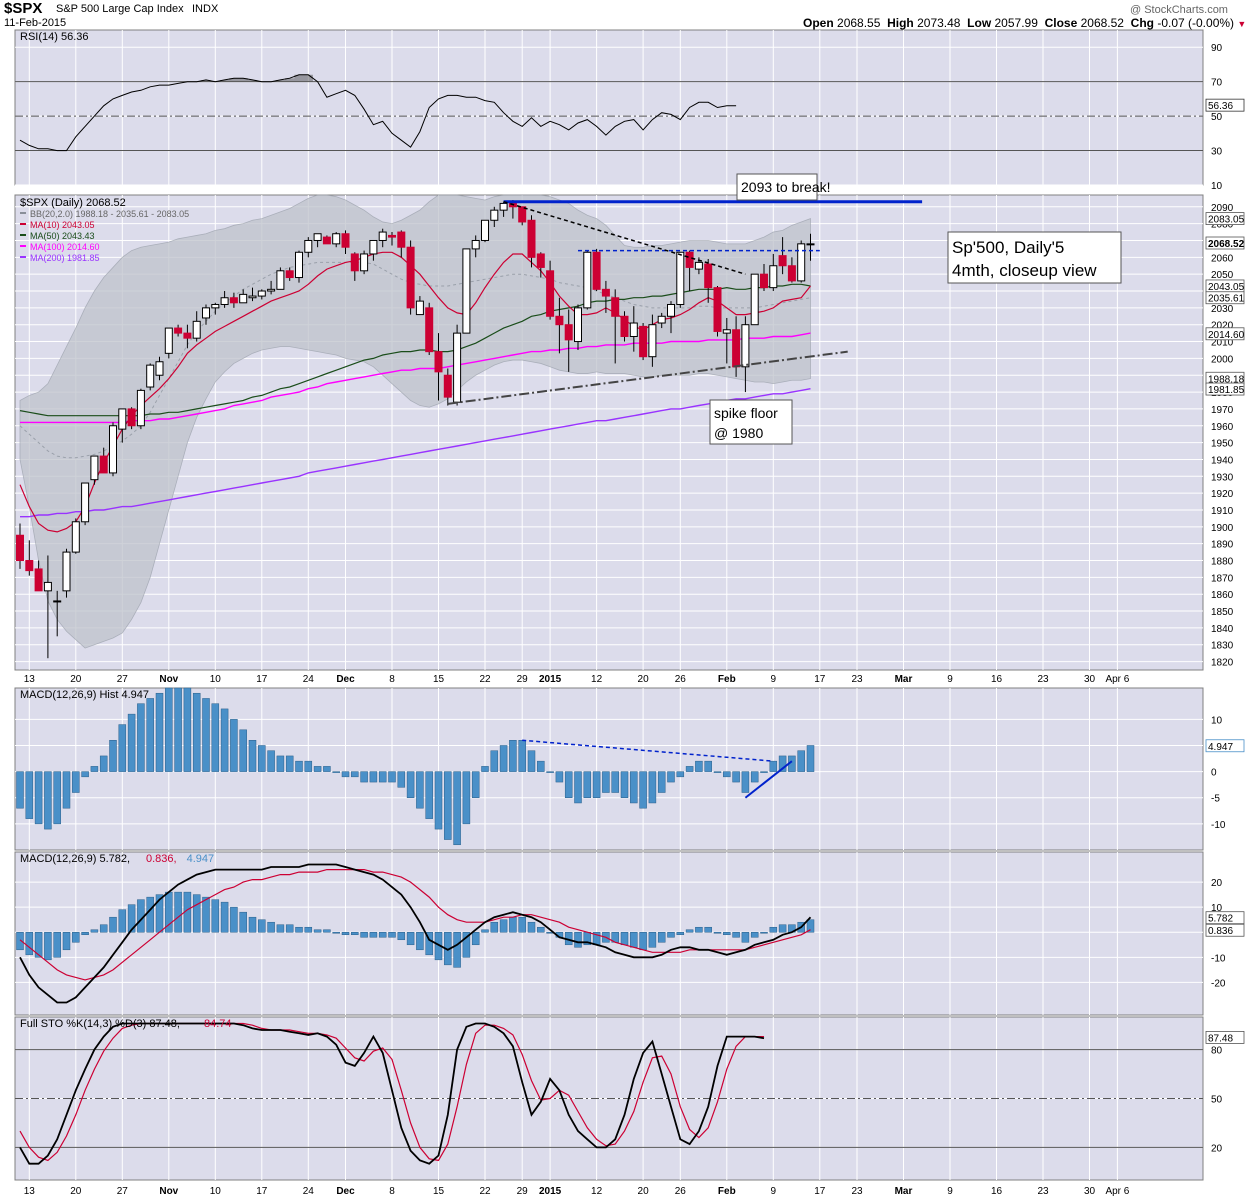 The width and height of the screenshot is (1250, 1200). What do you see at coordinates (1222, 494) in the screenshot?
I see `price-y-tick: 1920` at bounding box center [1222, 494].